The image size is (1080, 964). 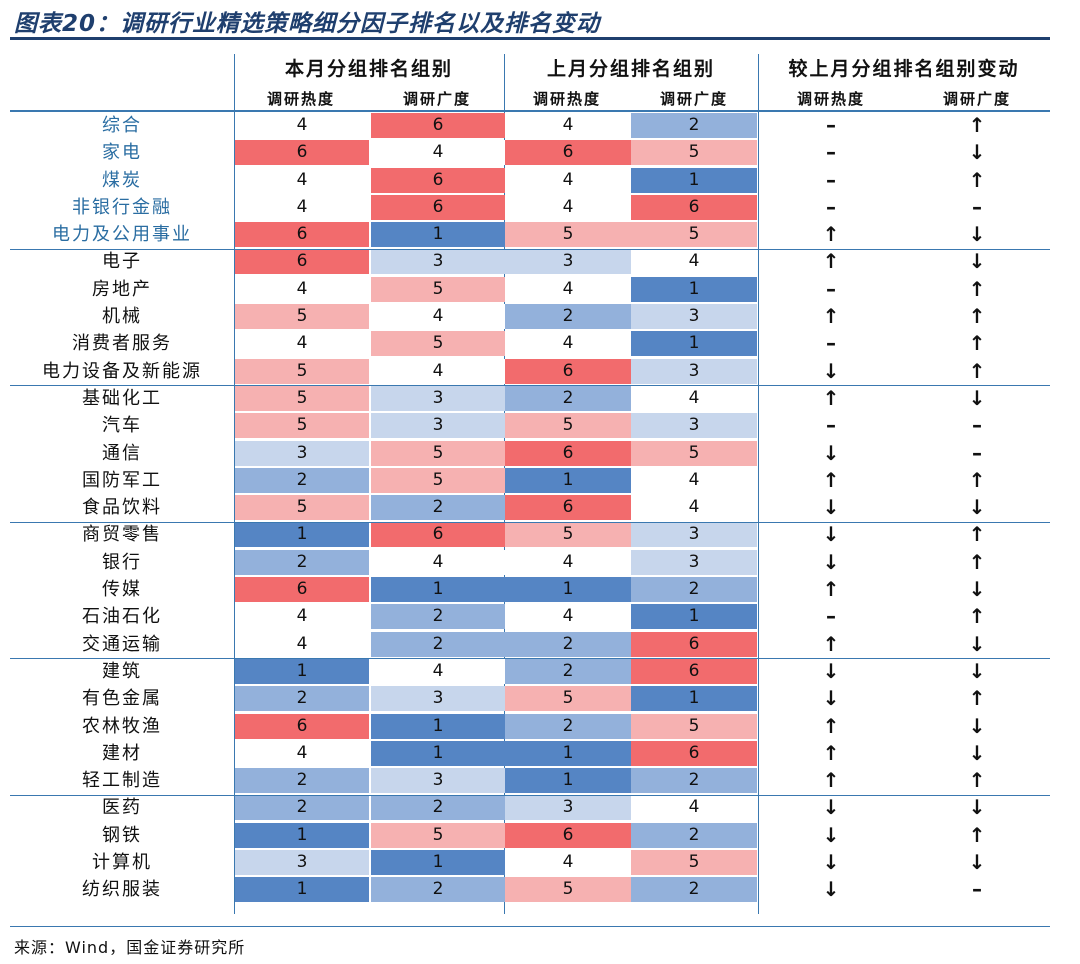 I want to click on heat-change-down-icon: ↓, so click(x=831, y=452).